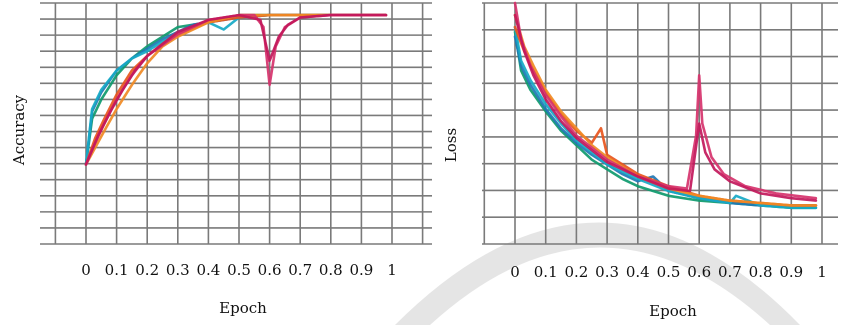 The height and width of the screenshot is (325, 846). What do you see at coordinates (208, 270) in the screenshot?
I see `accuracy-x-tick-label: 0.4` at bounding box center [208, 270].